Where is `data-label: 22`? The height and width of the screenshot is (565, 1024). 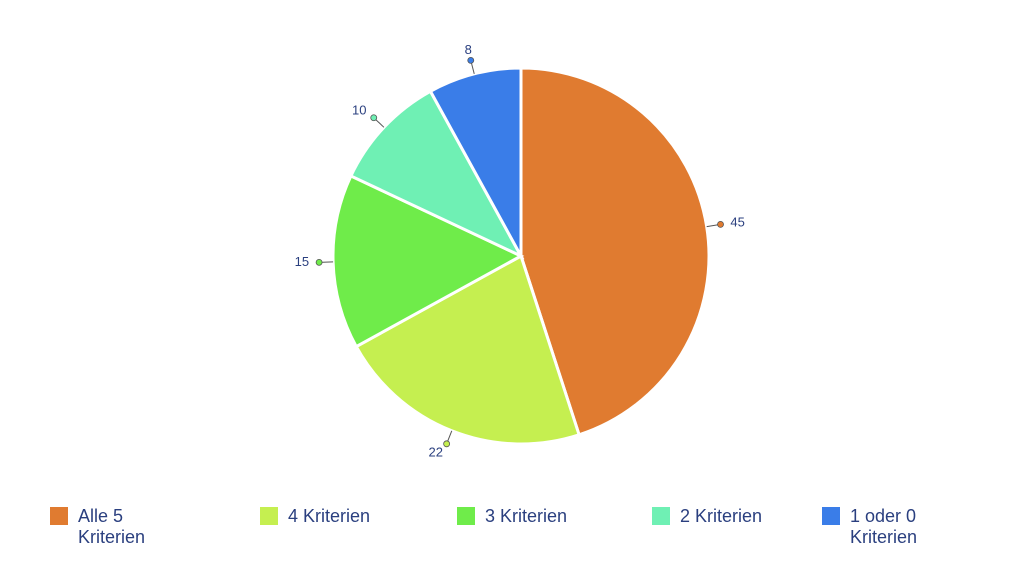
data-label: 22 is located at coordinates (435, 452).